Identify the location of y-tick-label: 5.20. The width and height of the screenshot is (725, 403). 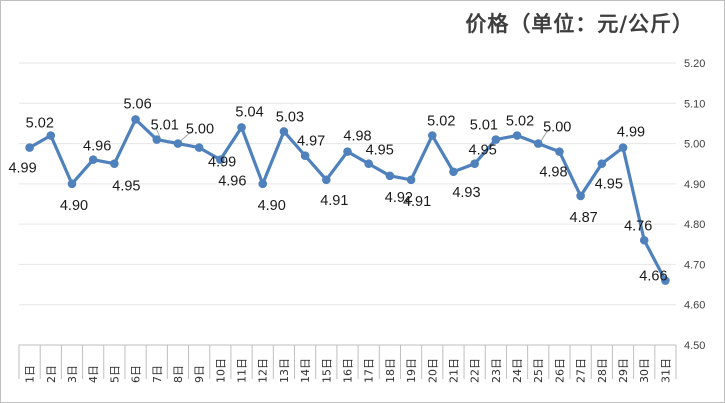
(694, 64).